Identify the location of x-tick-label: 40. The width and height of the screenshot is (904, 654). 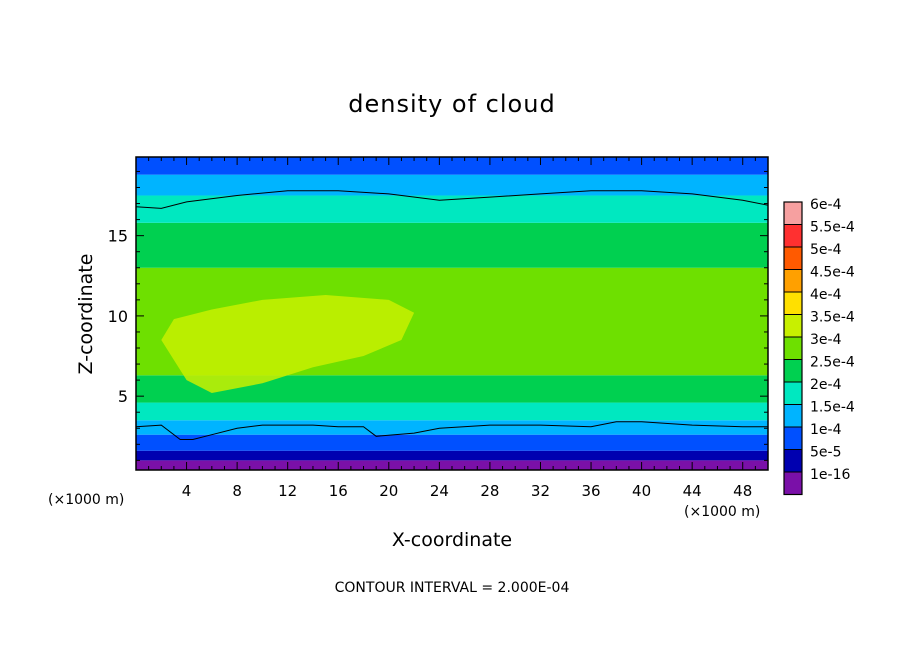
(641, 491).